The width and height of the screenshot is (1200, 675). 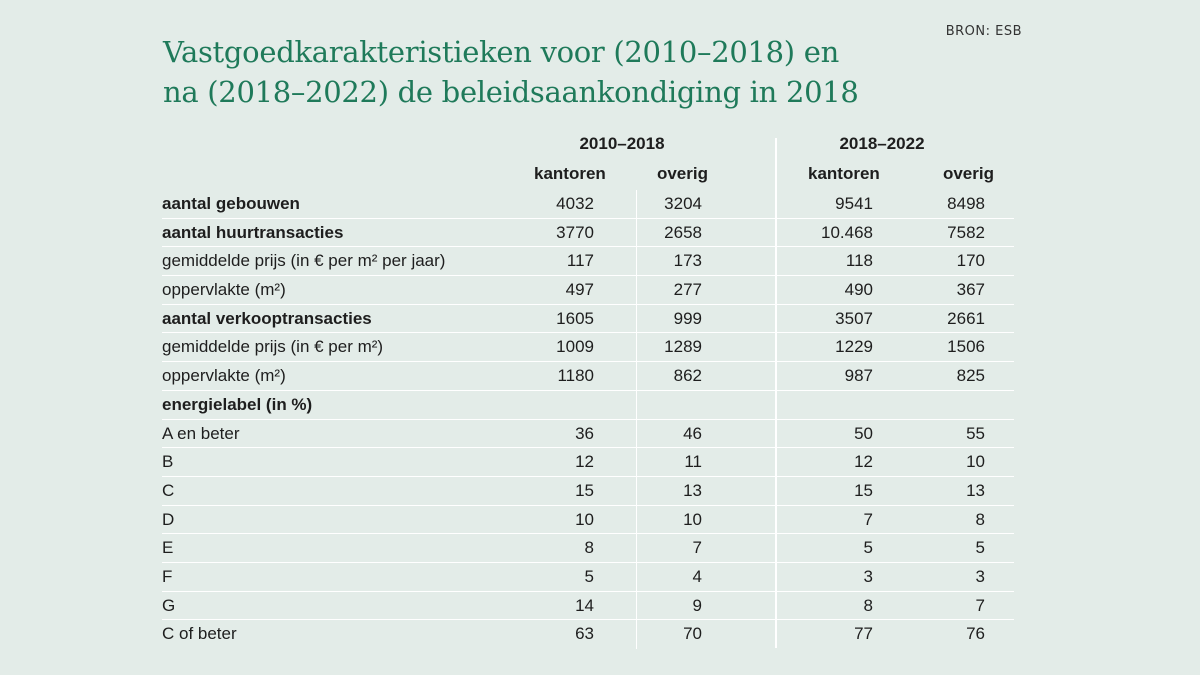 I want to click on row-label: energielabel (in %), so click(x=237, y=404).